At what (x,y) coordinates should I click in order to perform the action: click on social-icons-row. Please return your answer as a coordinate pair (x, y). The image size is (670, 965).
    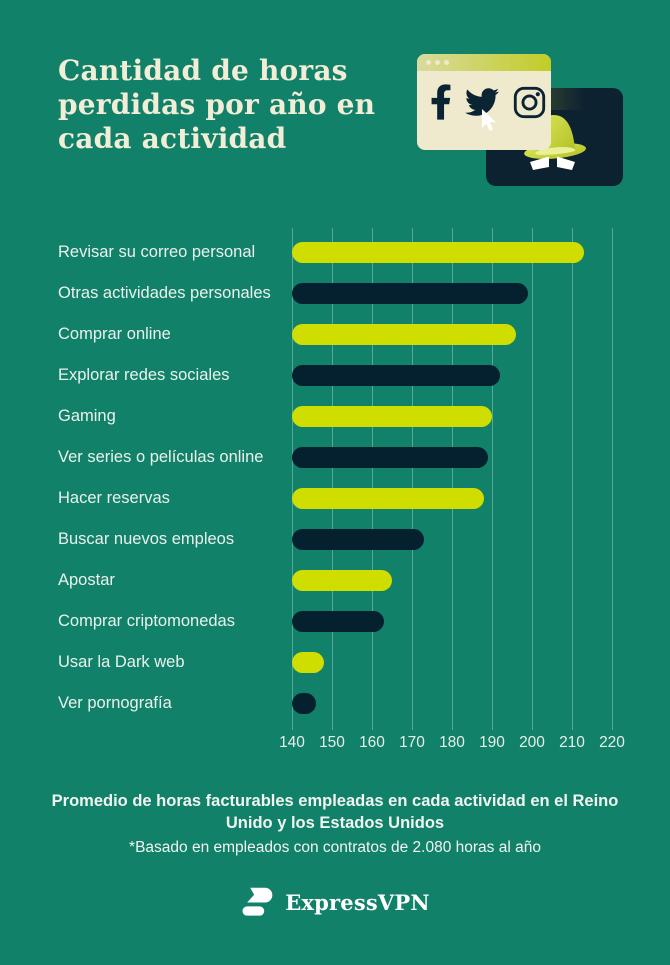
    Looking at the image, I should click on (484, 95).